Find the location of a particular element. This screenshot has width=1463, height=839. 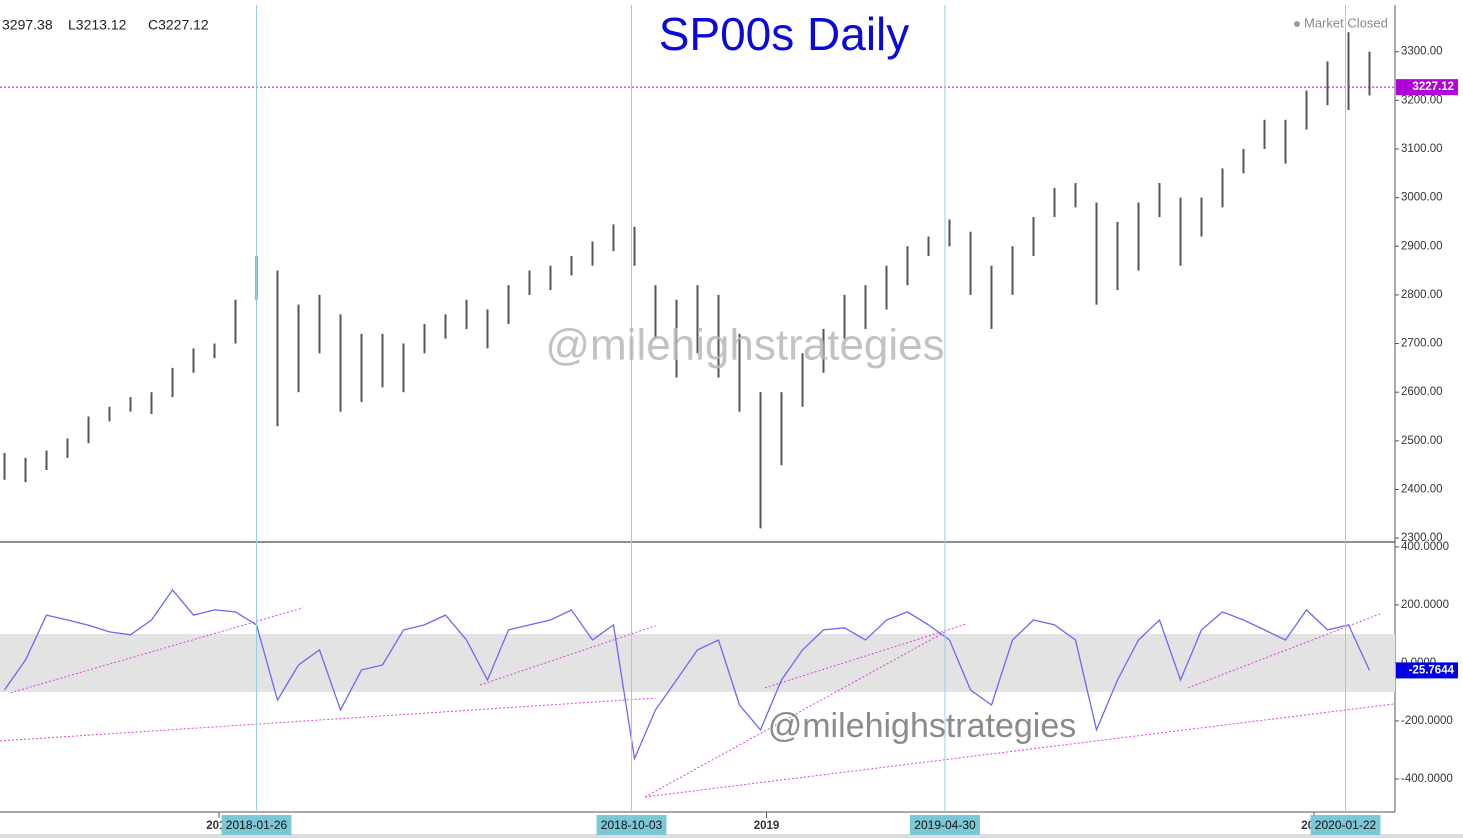

marker-date-label: 2020-01-22 is located at coordinates (1346, 825).